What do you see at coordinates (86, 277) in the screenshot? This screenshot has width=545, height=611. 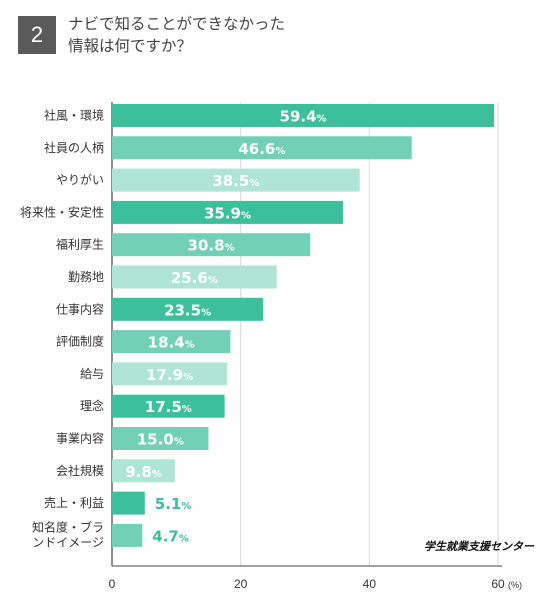 I see `category-label: 勤務地` at bounding box center [86, 277].